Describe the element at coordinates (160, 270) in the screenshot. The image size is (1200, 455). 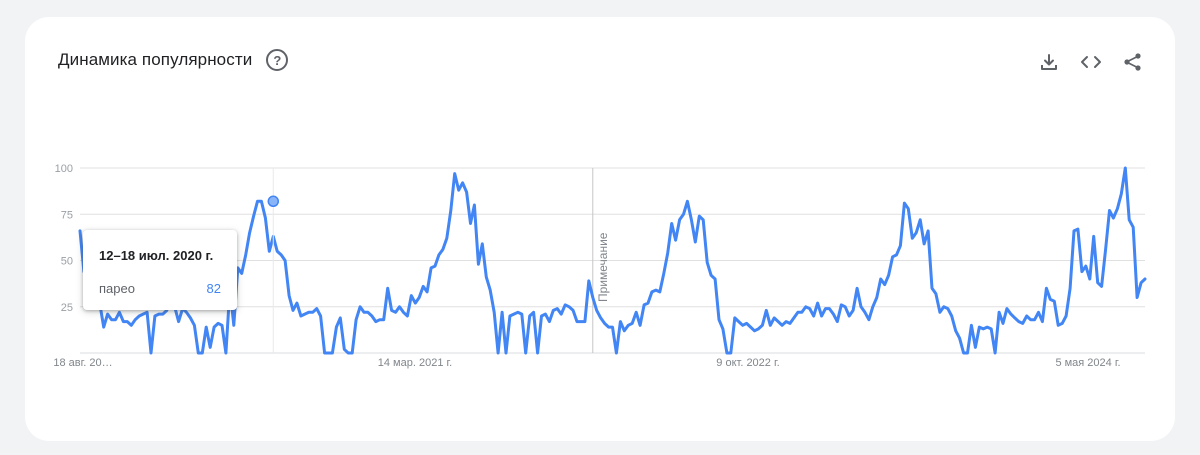
I see `tooltip: 12–18 июл. 2020 г. парео 82` at that location.